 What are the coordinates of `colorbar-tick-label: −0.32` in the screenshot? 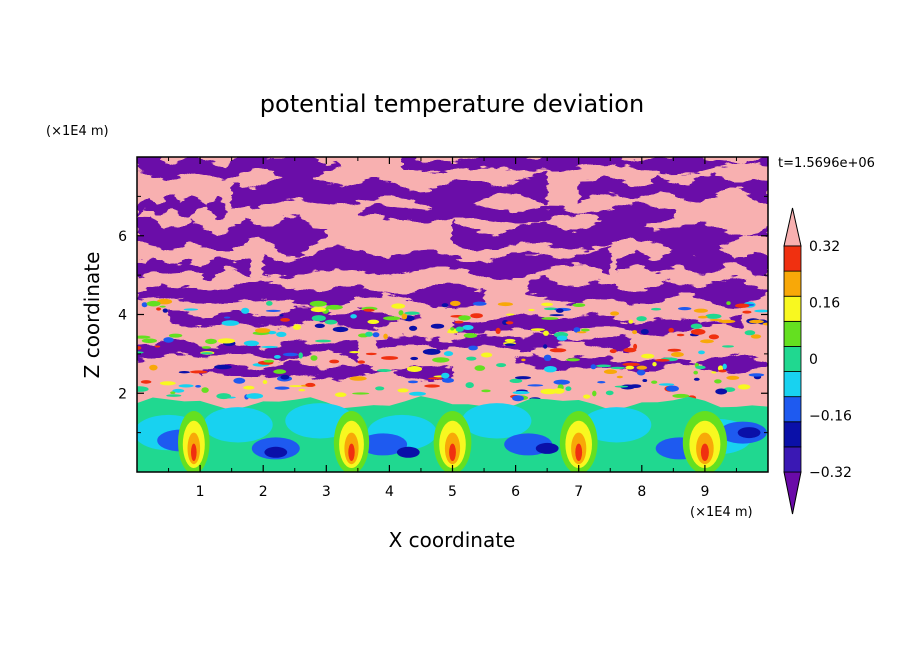 It's located at (830, 473).